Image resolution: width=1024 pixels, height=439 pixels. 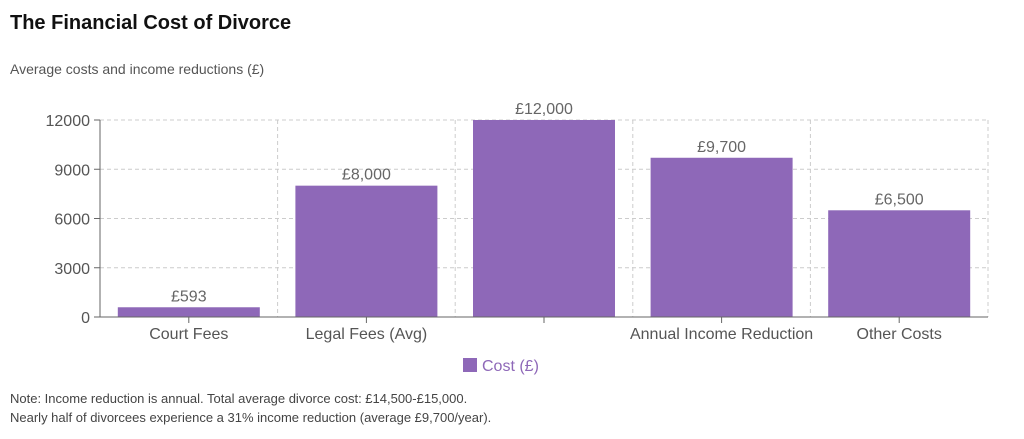 I want to click on legend-label: Cost (£), so click(x=510, y=366).